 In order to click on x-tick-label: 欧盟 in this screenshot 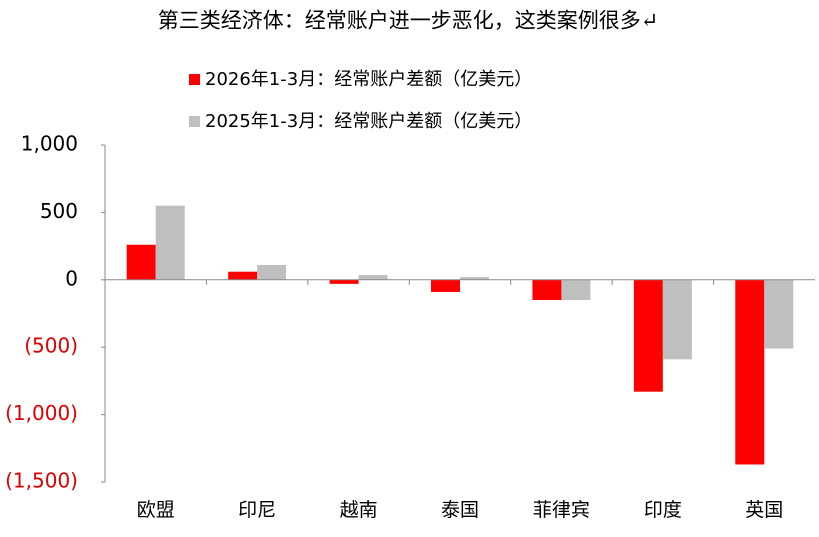, I will do `click(156, 510)`.